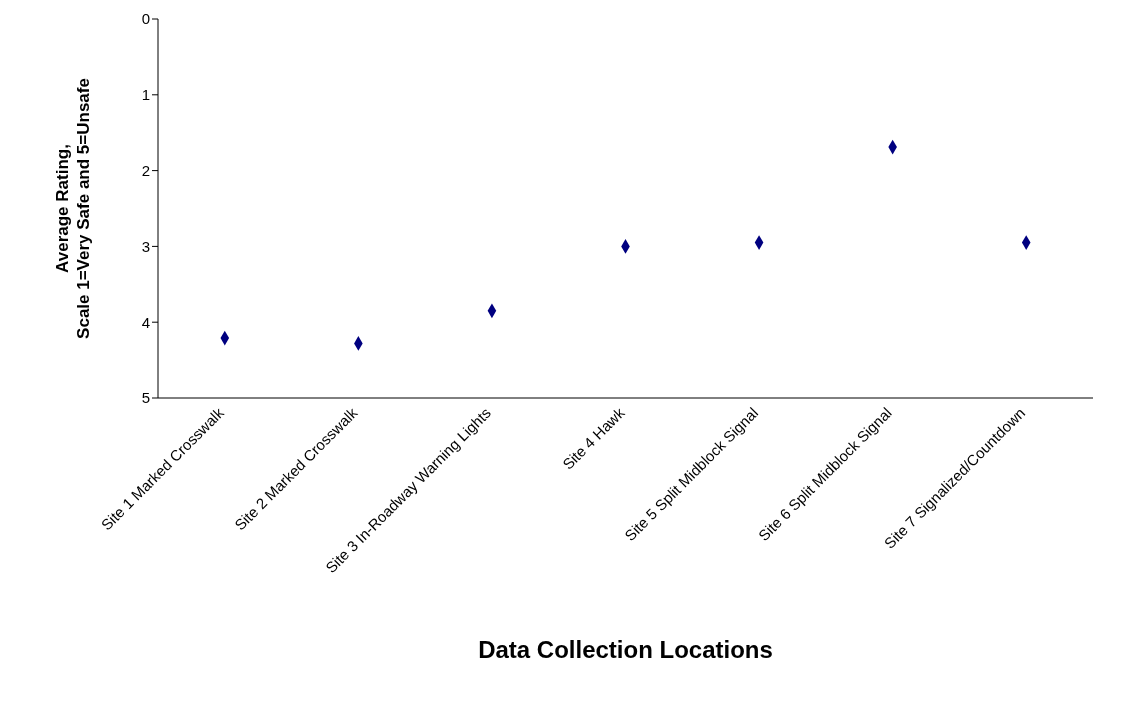 This screenshot has width=1123, height=717. I want to click on x-axis-title: Data Collection Locations, so click(625, 649).